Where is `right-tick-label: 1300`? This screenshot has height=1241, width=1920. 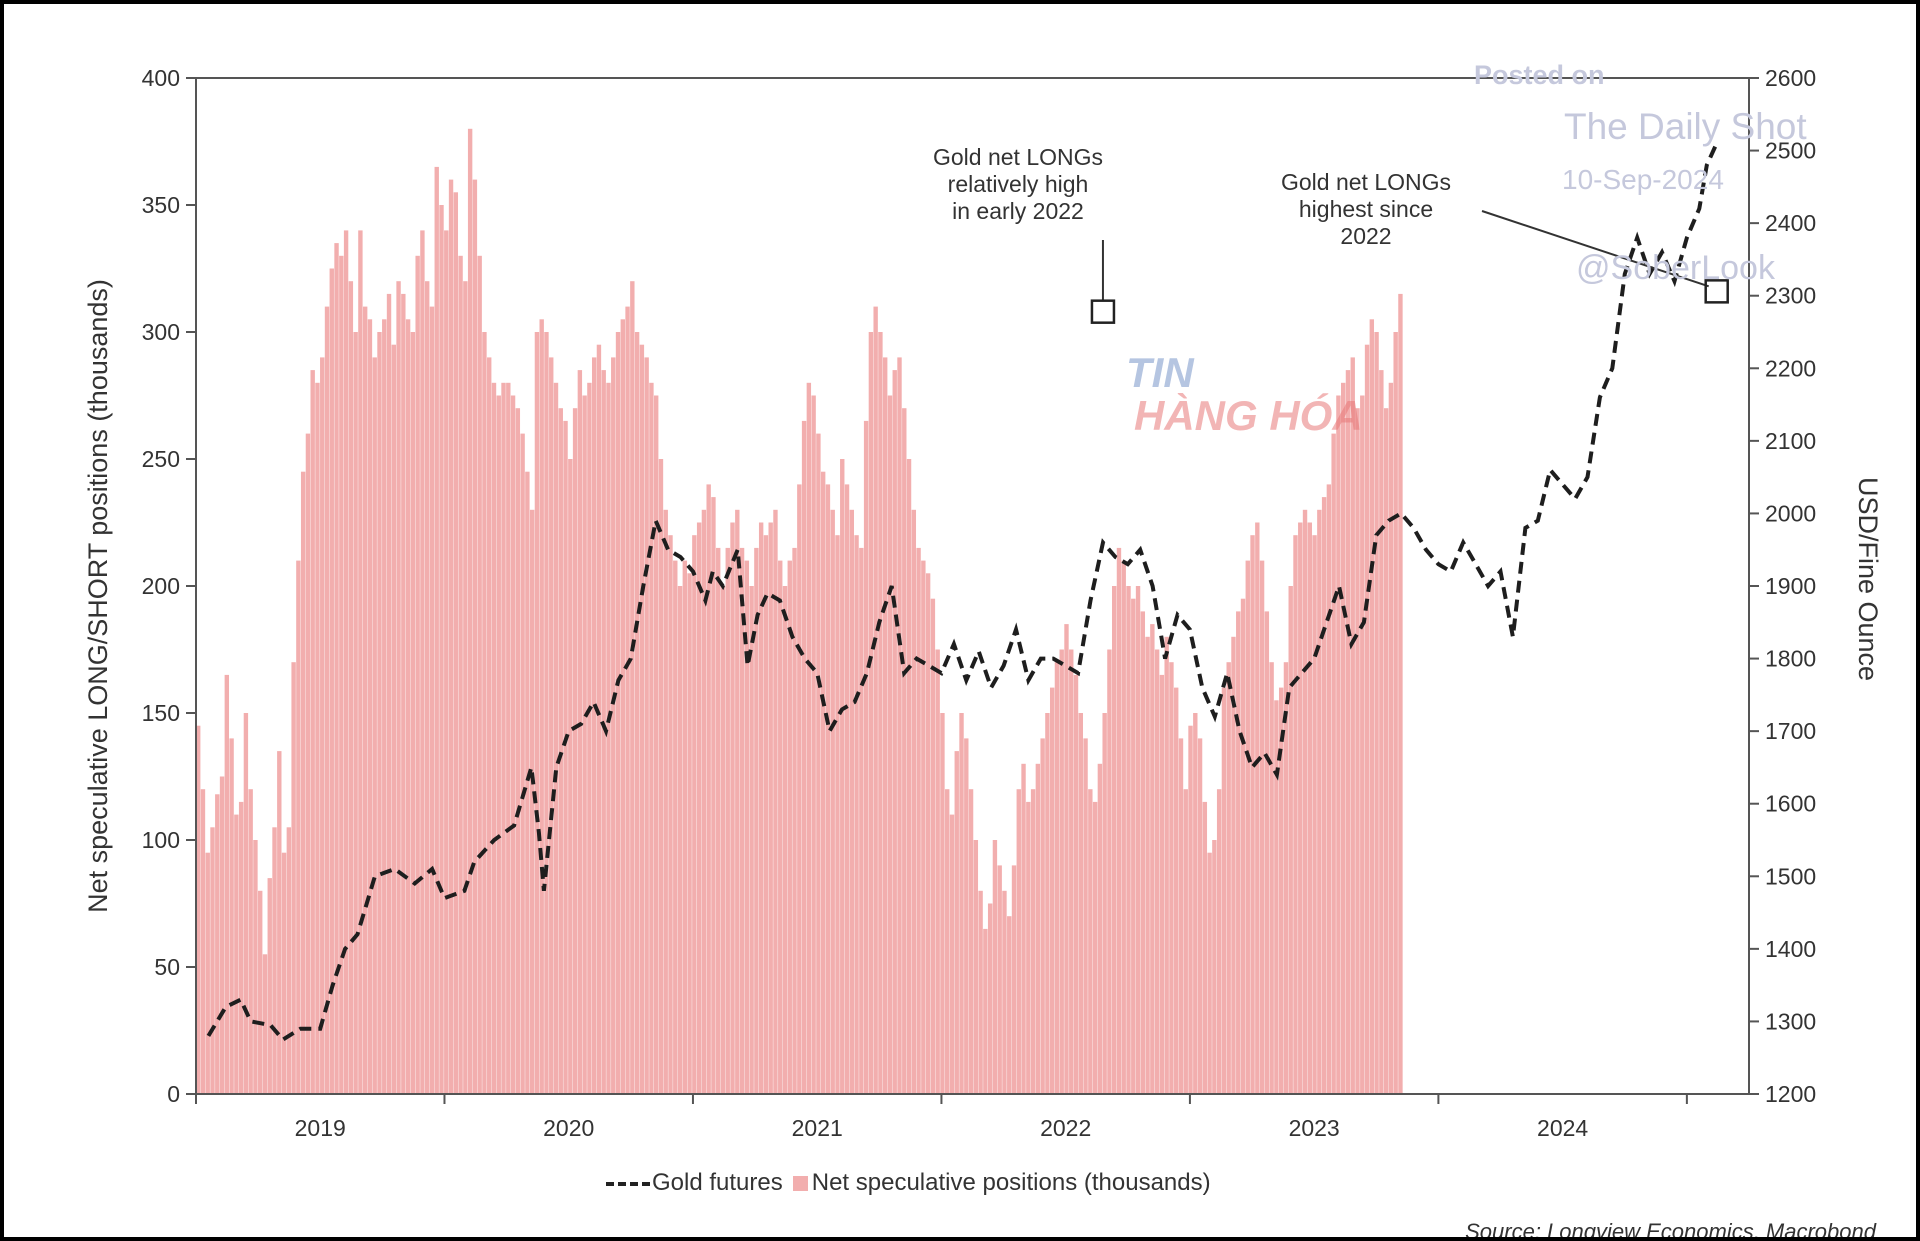 right-tick-label: 1300 is located at coordinates (1790, 1021).